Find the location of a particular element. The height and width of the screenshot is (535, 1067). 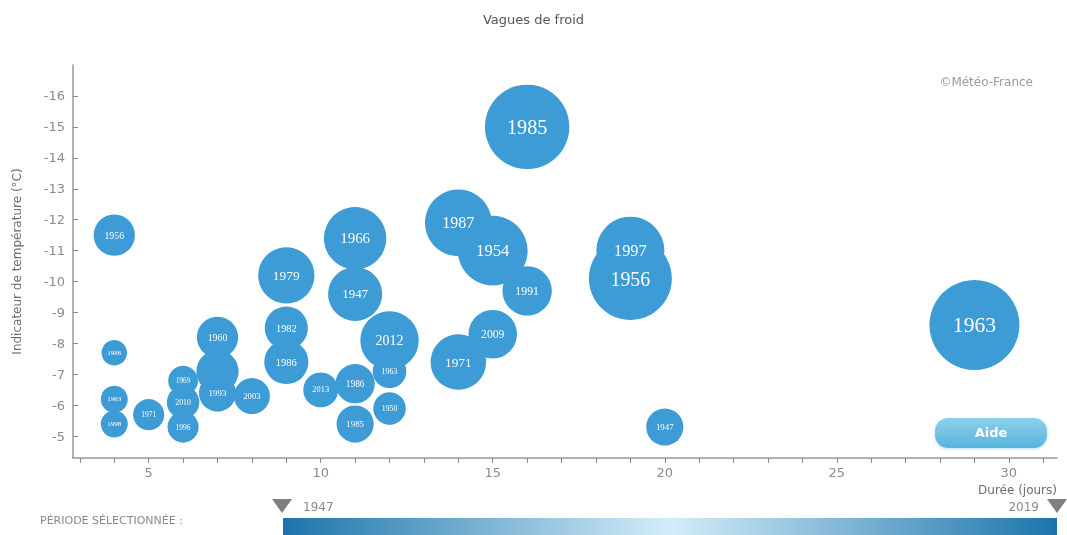

text: 2019 is located at coordinates (1023, 507).